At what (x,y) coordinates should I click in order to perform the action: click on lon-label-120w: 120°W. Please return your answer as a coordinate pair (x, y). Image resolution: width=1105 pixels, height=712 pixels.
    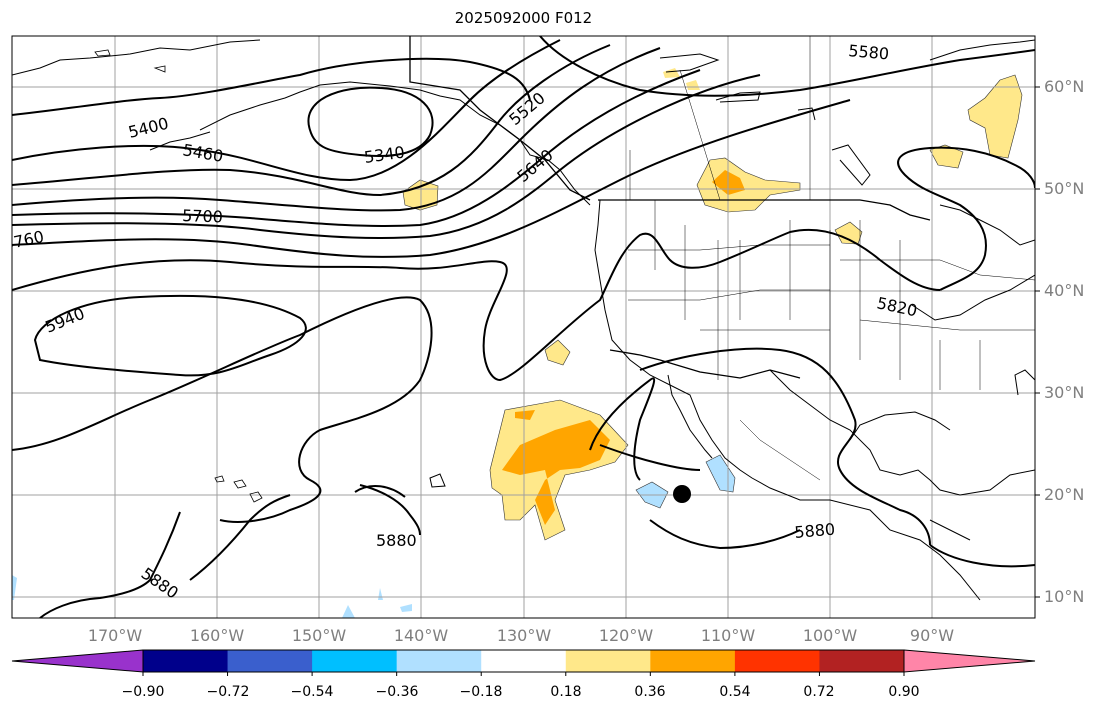
    Looking at the image, I should click on (626, 635).